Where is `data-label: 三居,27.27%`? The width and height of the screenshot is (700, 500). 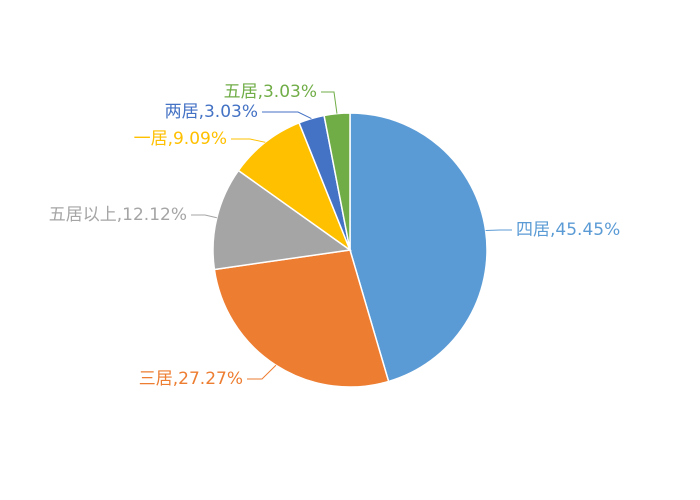 data-label: 三居,27.27% is located at coordinates (191, 379).